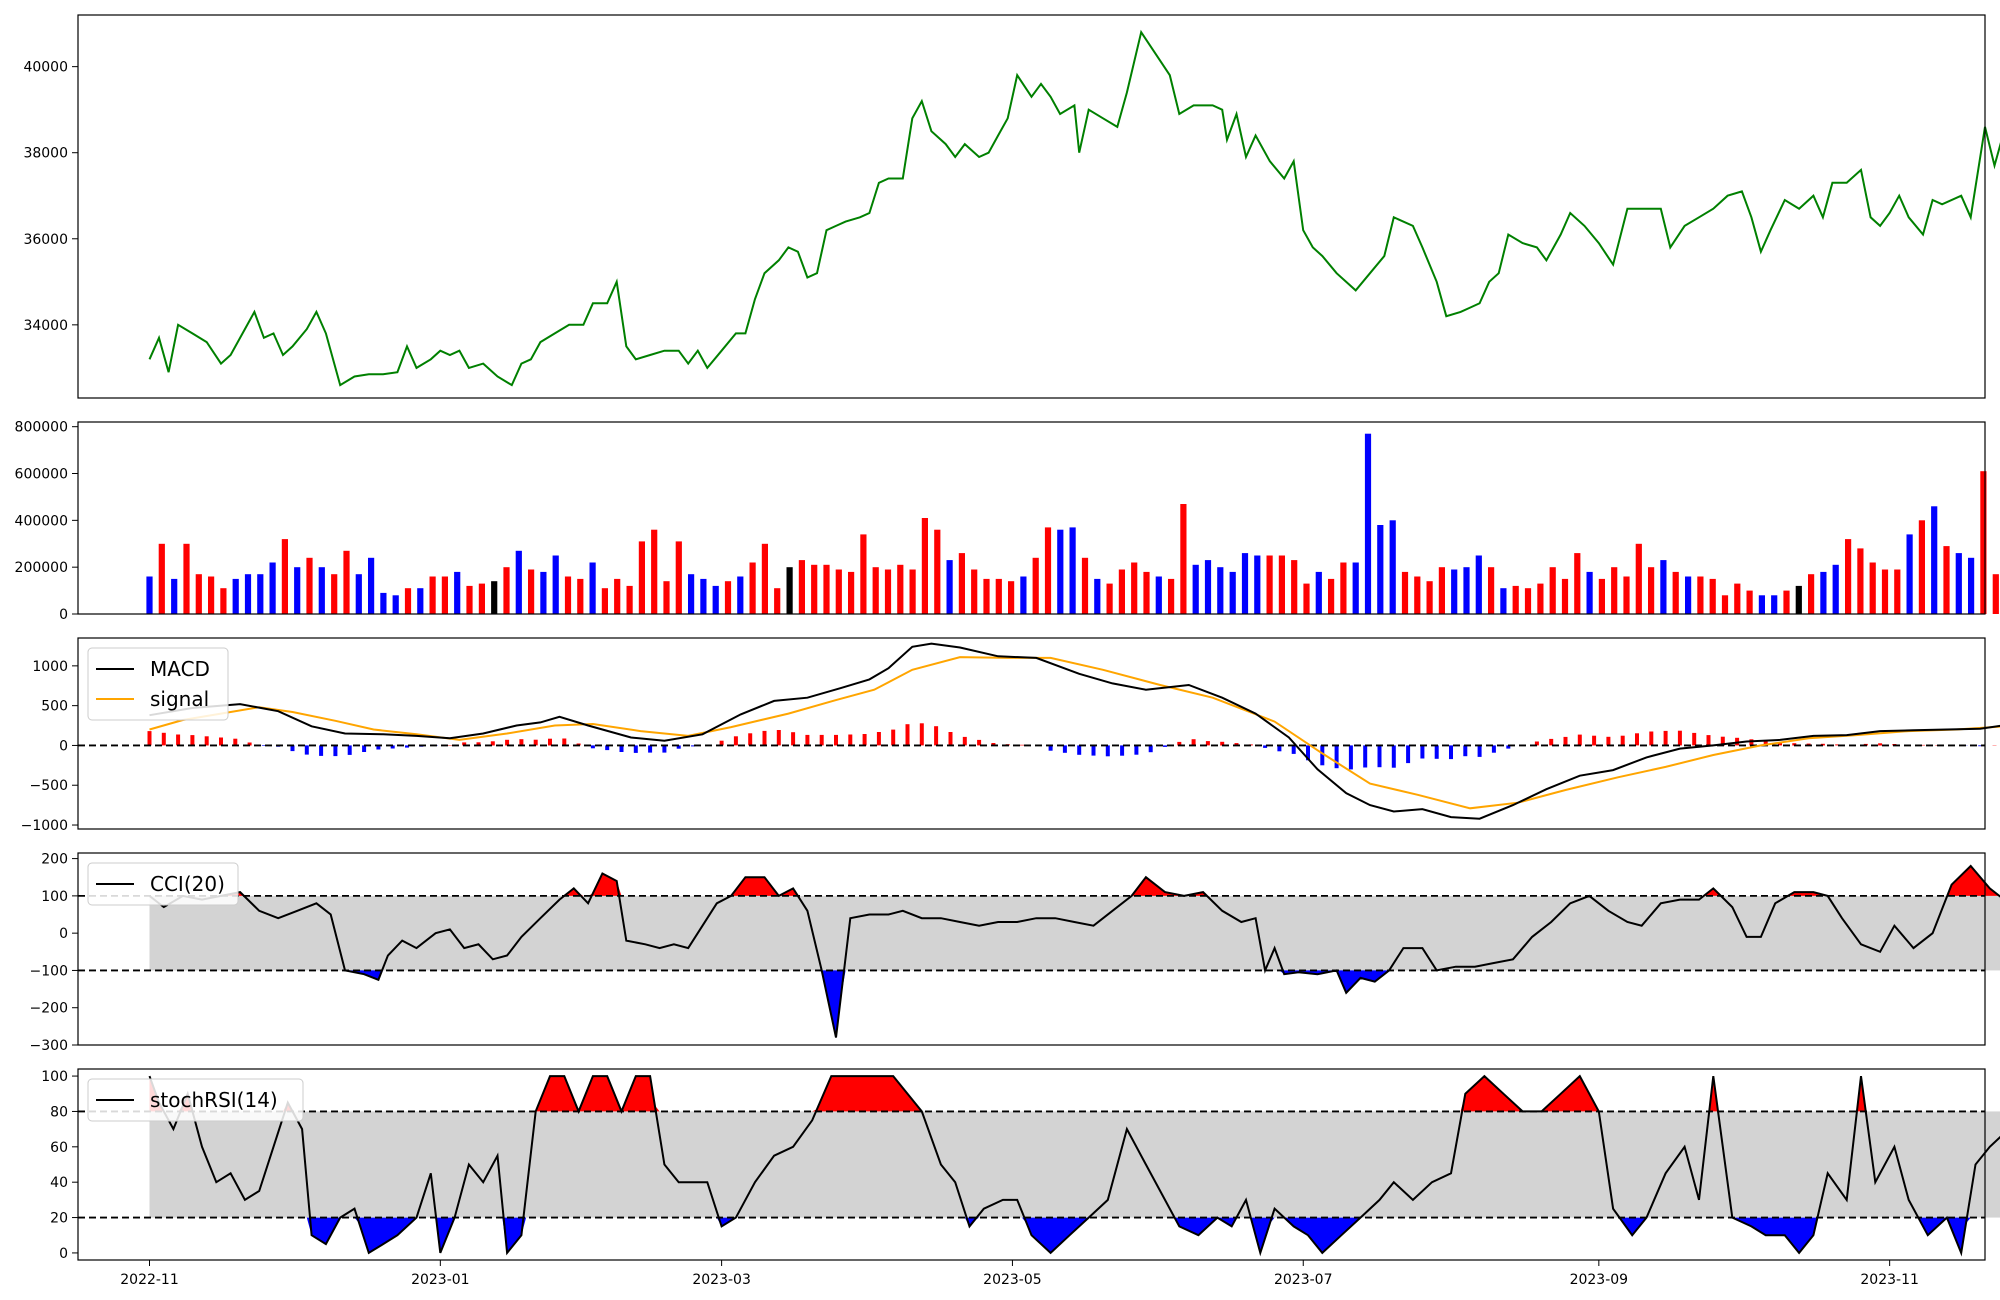 Image resolution: width=2000 pixels, height=1300 pixels. Describe the element at coordinates (63, 934) in the screenshot. I see `cci-ytick-label: 0` at that location.